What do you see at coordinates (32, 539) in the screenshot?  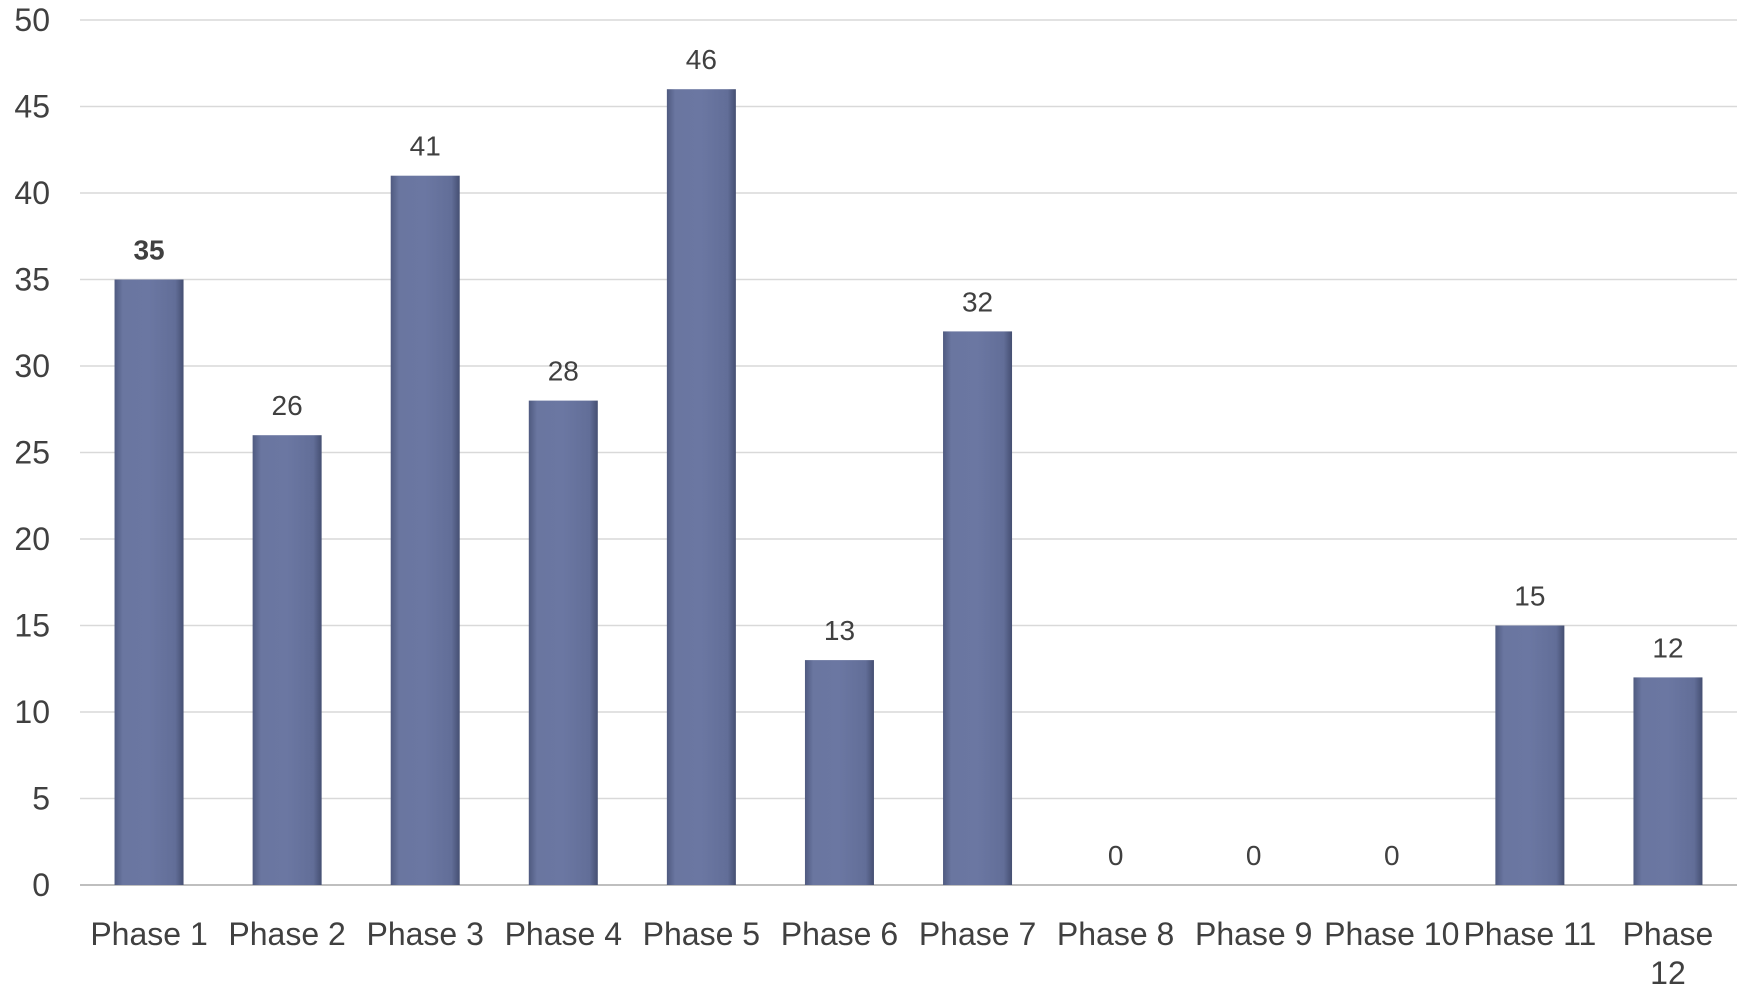 I see `y-tick-label: 20` at bounding box center [32, 539].